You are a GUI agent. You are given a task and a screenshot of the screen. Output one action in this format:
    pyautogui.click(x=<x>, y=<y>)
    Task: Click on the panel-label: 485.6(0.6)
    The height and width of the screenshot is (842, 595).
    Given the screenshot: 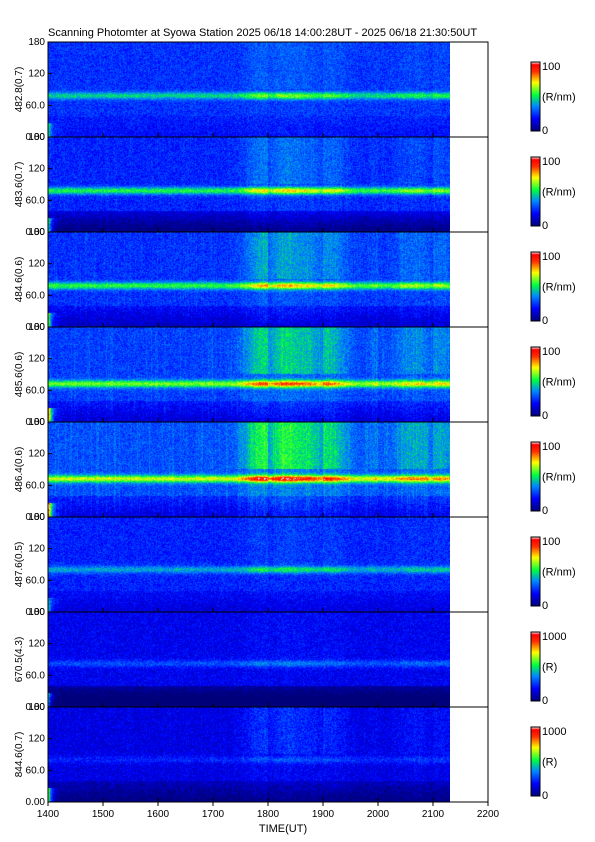 What is the action you would take?
    pyautogui.click(x=19, y=375)
    